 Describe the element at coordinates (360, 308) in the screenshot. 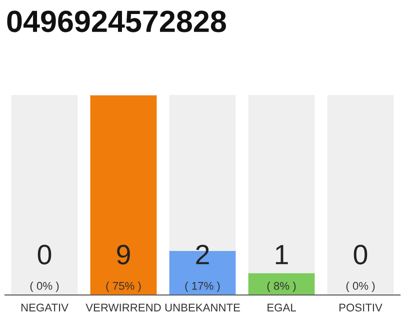

I see `x-tick-label: POSITIV` at that location.